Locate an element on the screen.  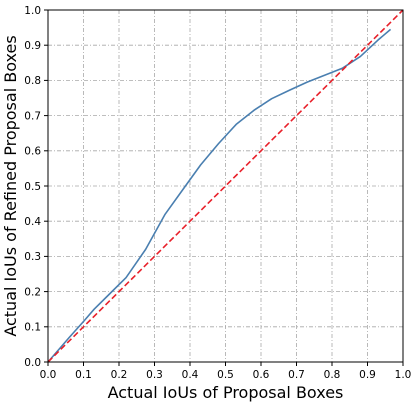
y-tick-label: 0.0 is located at coordinates (32, 363).